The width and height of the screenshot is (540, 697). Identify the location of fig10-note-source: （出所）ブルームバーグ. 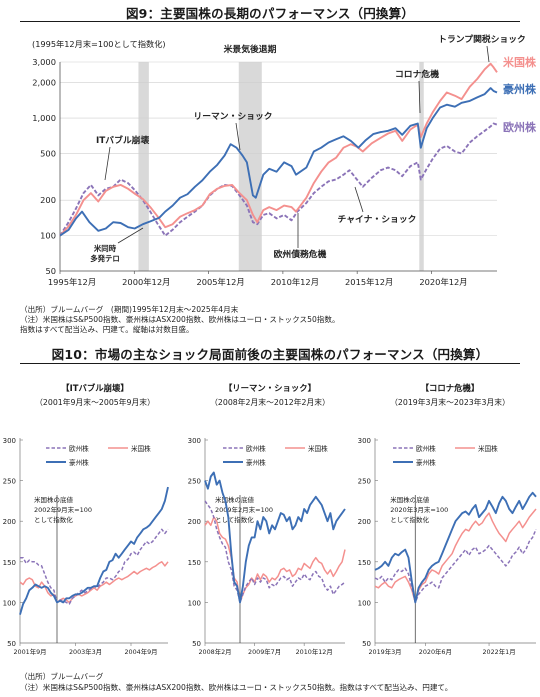
(62, 676).